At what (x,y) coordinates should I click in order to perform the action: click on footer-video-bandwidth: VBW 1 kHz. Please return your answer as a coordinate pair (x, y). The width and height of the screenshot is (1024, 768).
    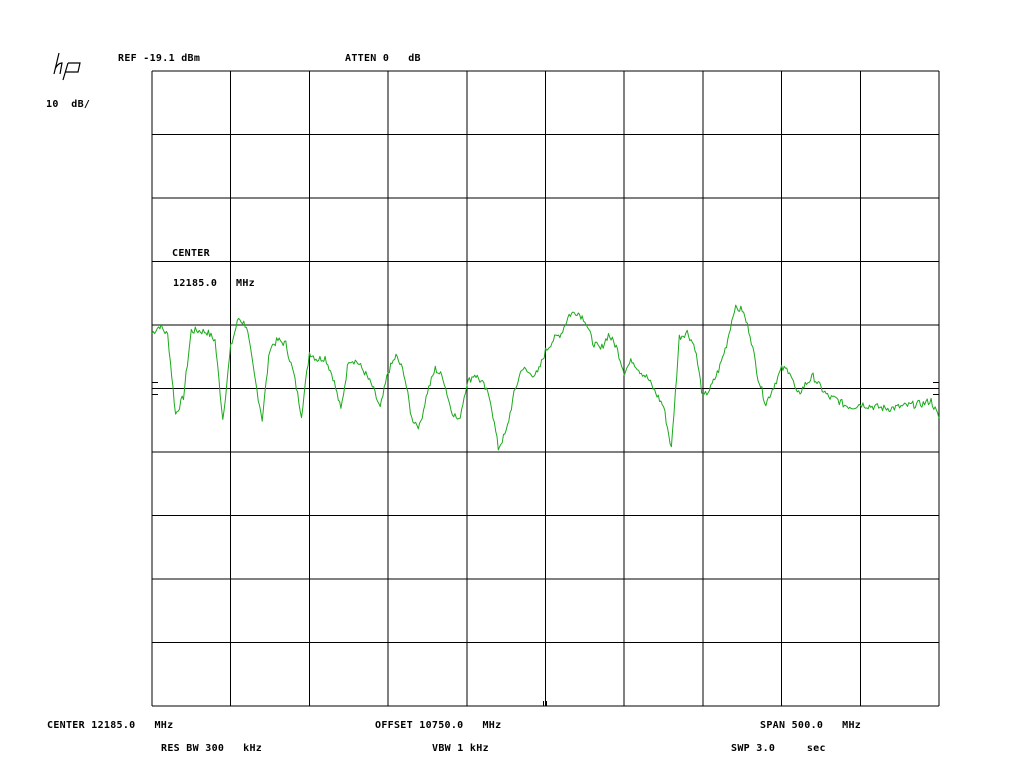
    Looking at the image, I should click on (460, 748).